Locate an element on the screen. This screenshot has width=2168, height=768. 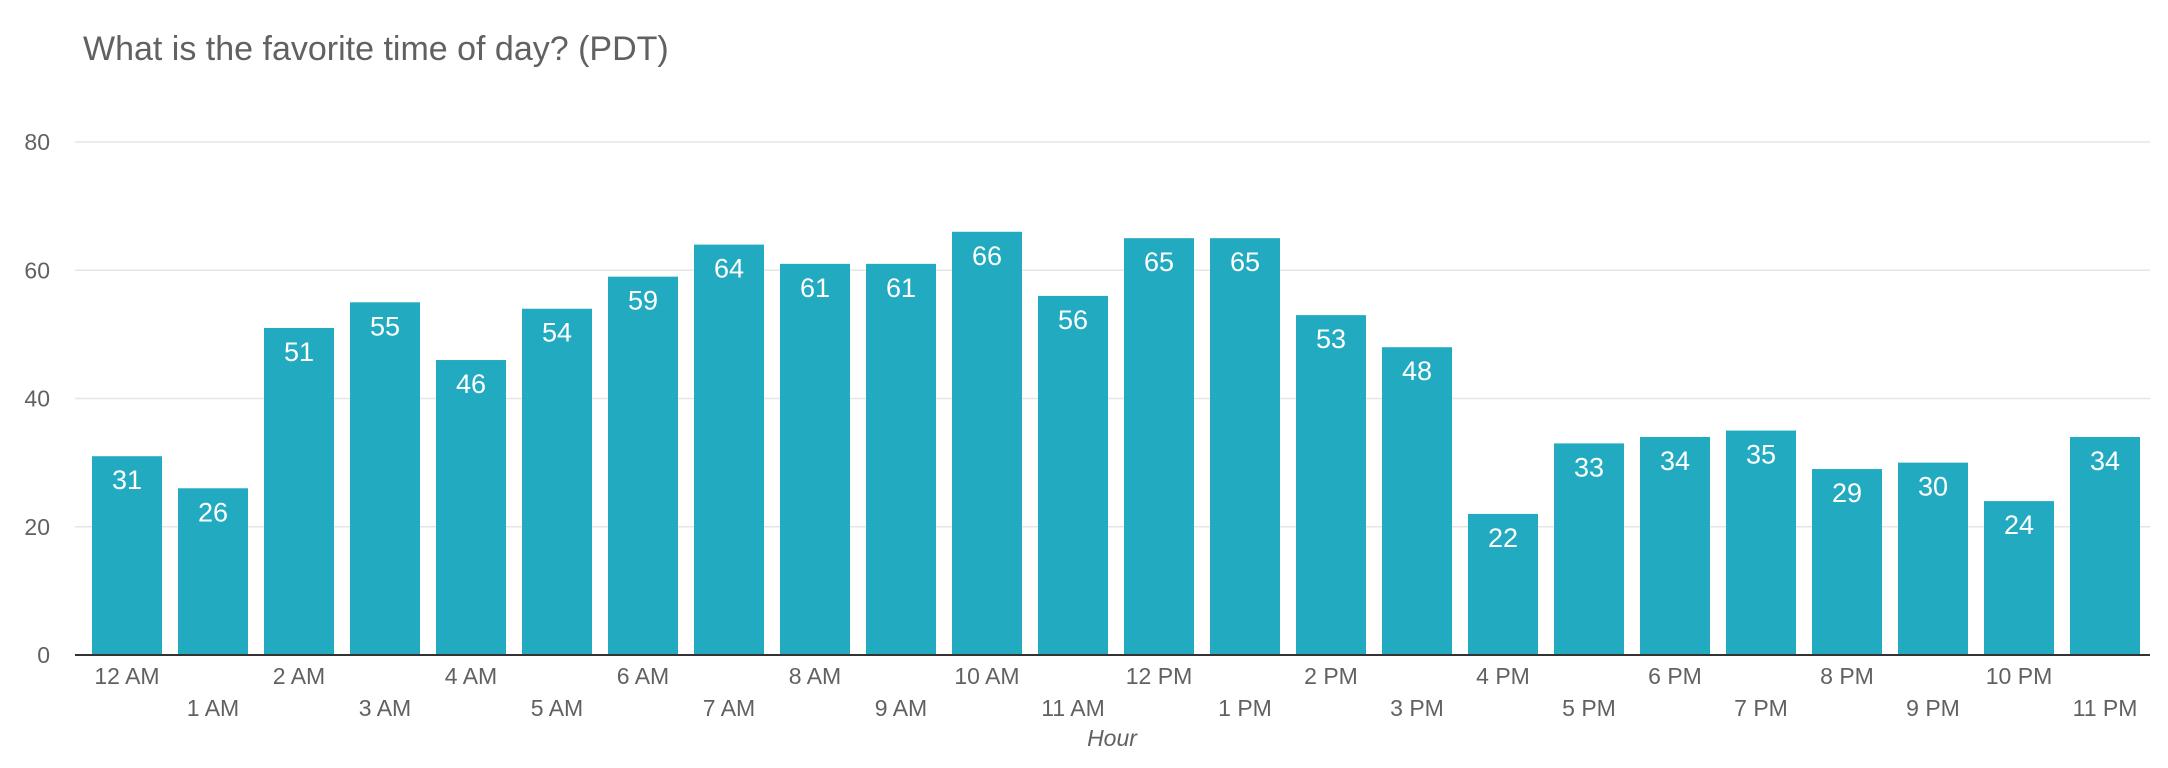
x-tick-label: 8 PM is located at coordinates (1847, 676).